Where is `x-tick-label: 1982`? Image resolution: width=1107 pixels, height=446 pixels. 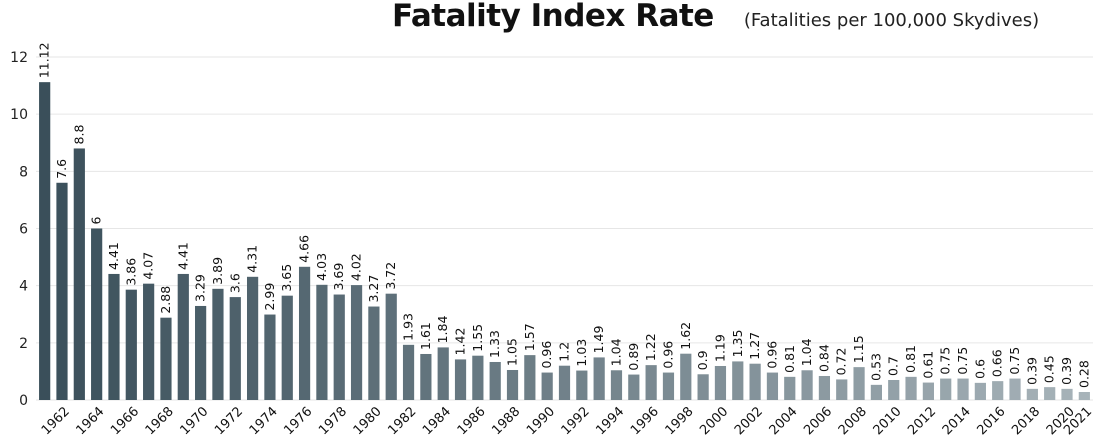
x-tick-label: 1982 is located at coordinates (402, 421).